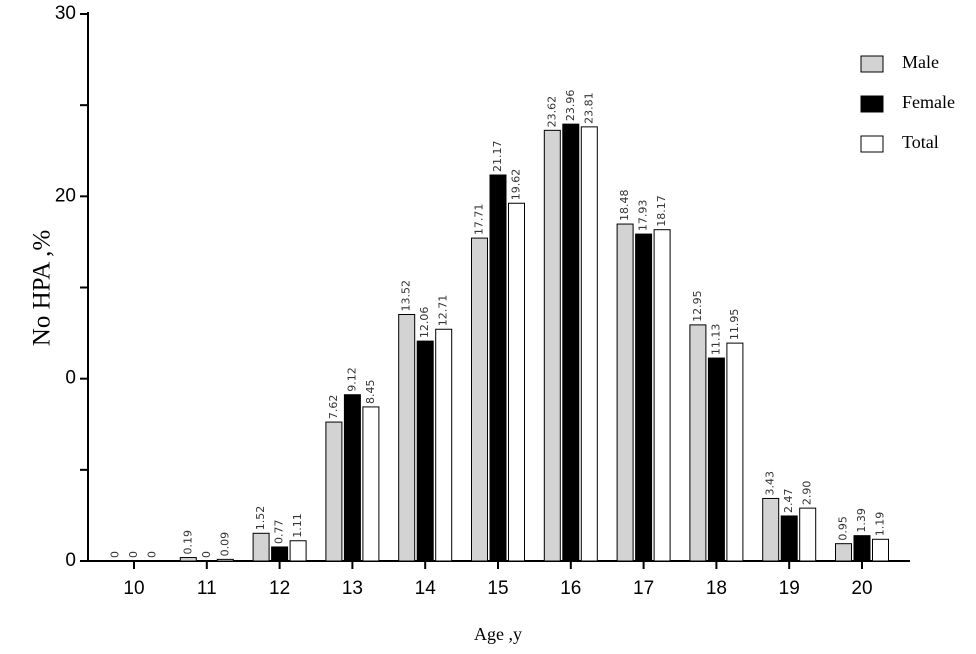 Image resolution: width=976 pixels, height=654 pixels. Describe the element at coordinates (65, 195) in the screenshot. I see `y-tick-label: 20` at that location.